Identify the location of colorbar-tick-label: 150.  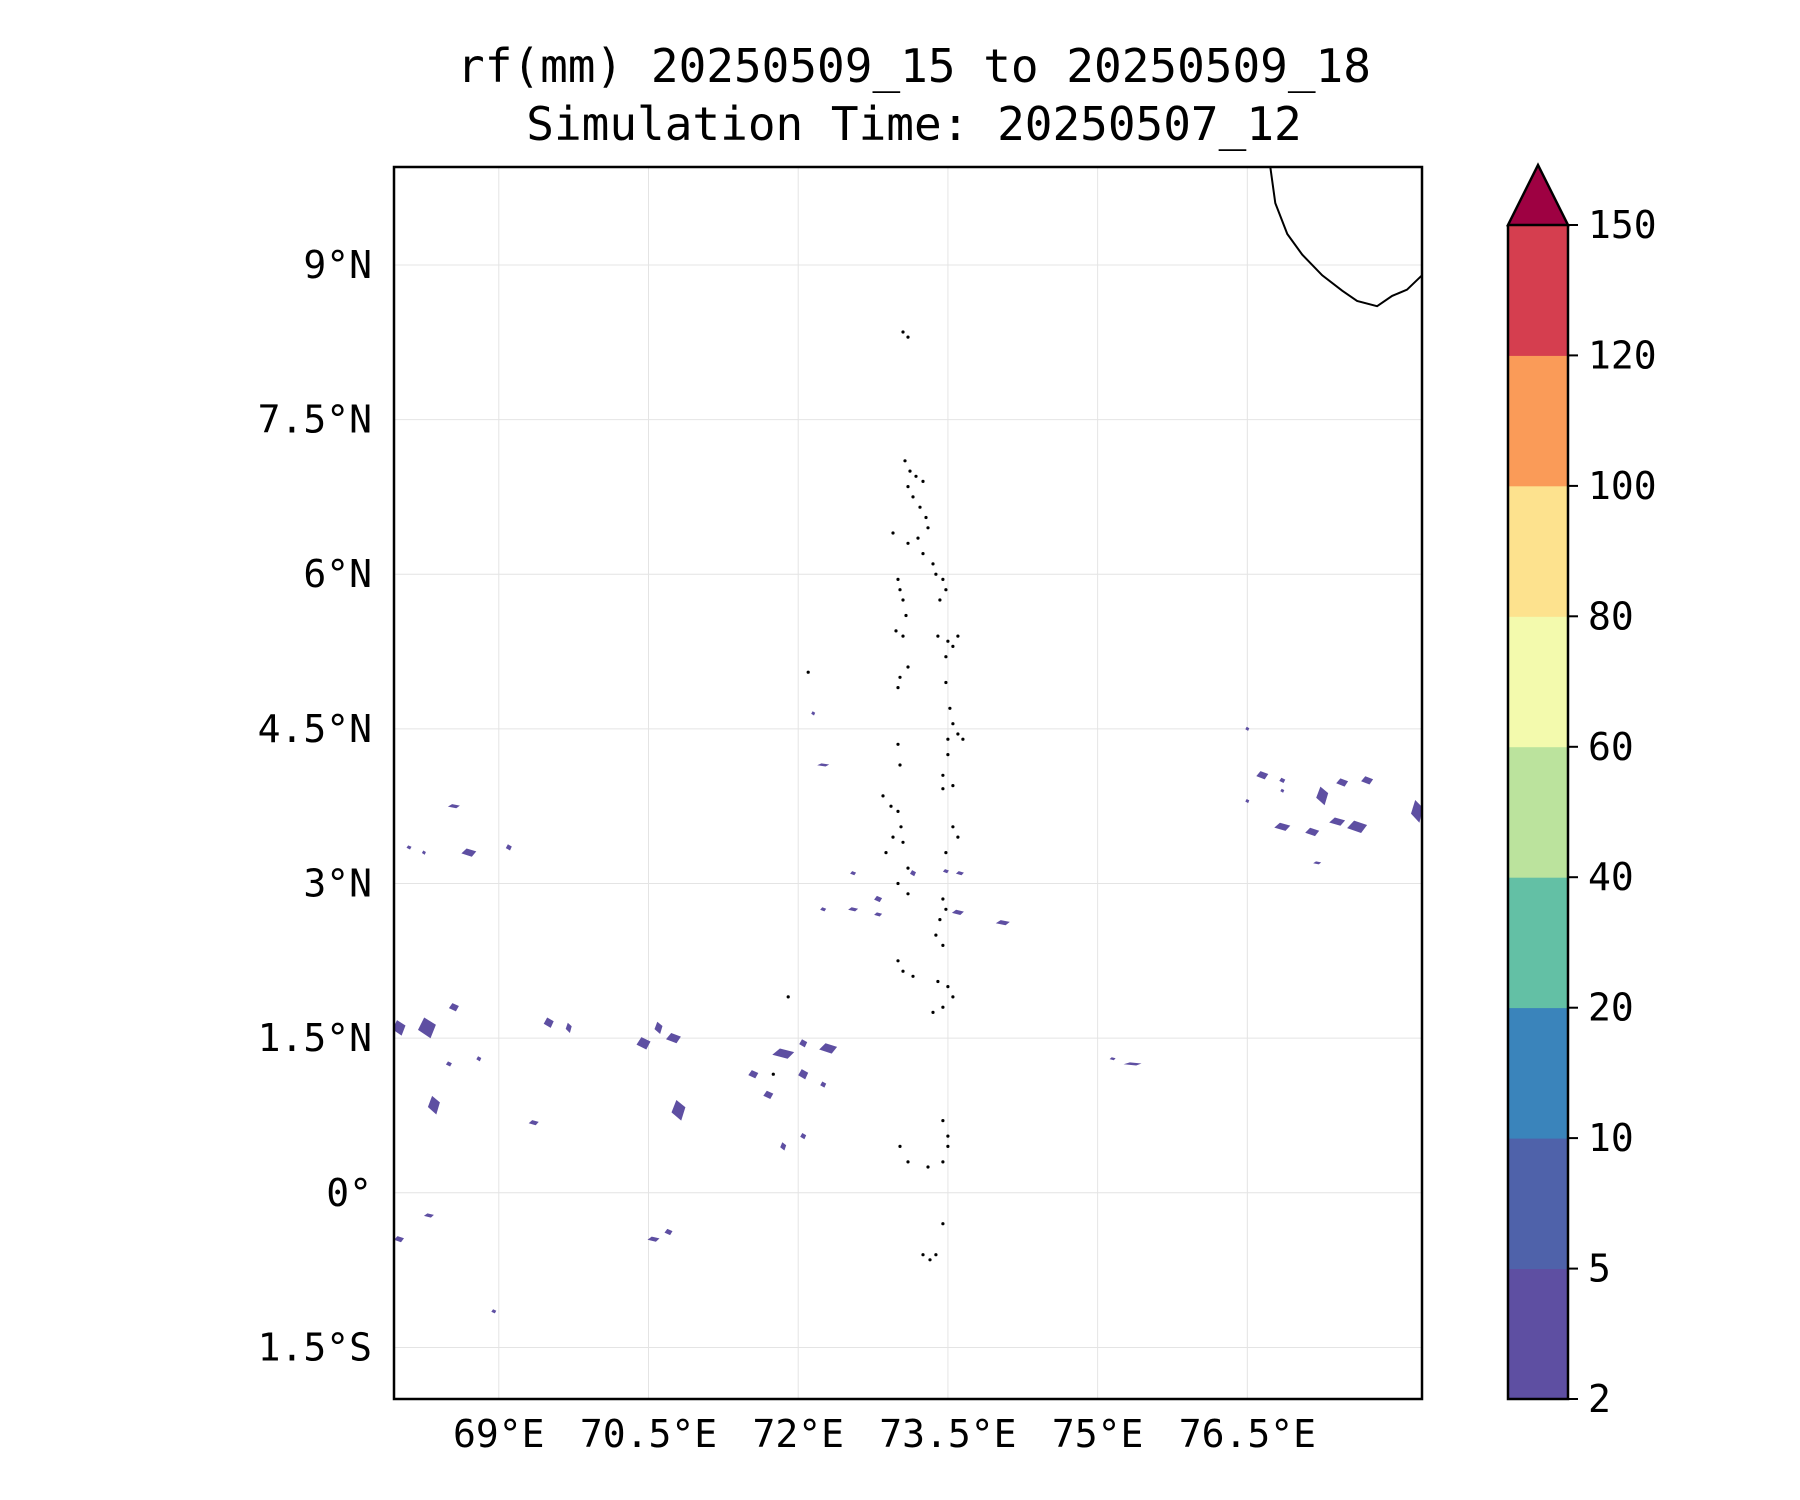
(1622, 225).